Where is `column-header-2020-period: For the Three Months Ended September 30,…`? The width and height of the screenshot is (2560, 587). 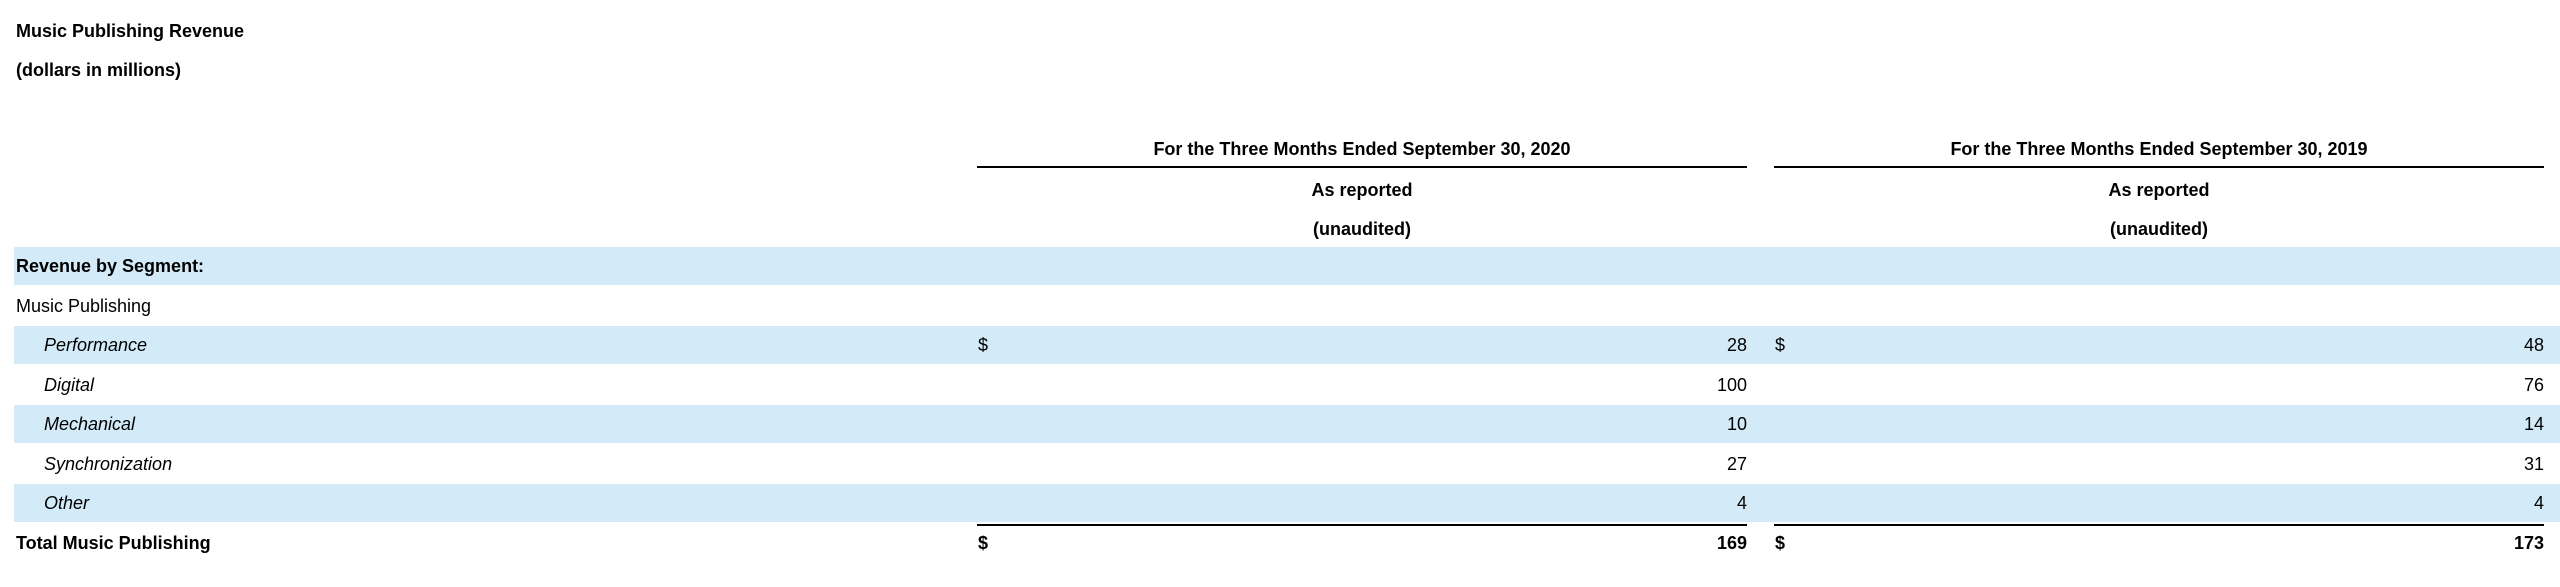 column-header-2020-period: For the Three Months Ended September 30,… is located at coordinates (1362, 152).